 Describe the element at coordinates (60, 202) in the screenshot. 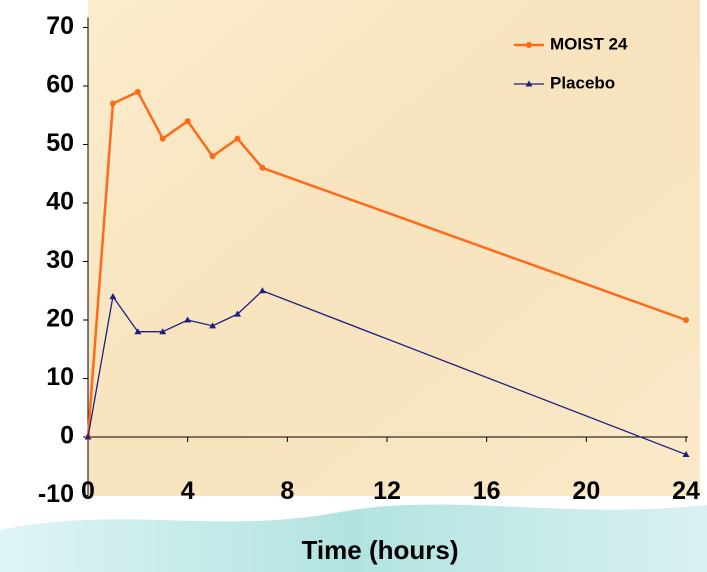

I see `y-tick-label: 40` at that location.